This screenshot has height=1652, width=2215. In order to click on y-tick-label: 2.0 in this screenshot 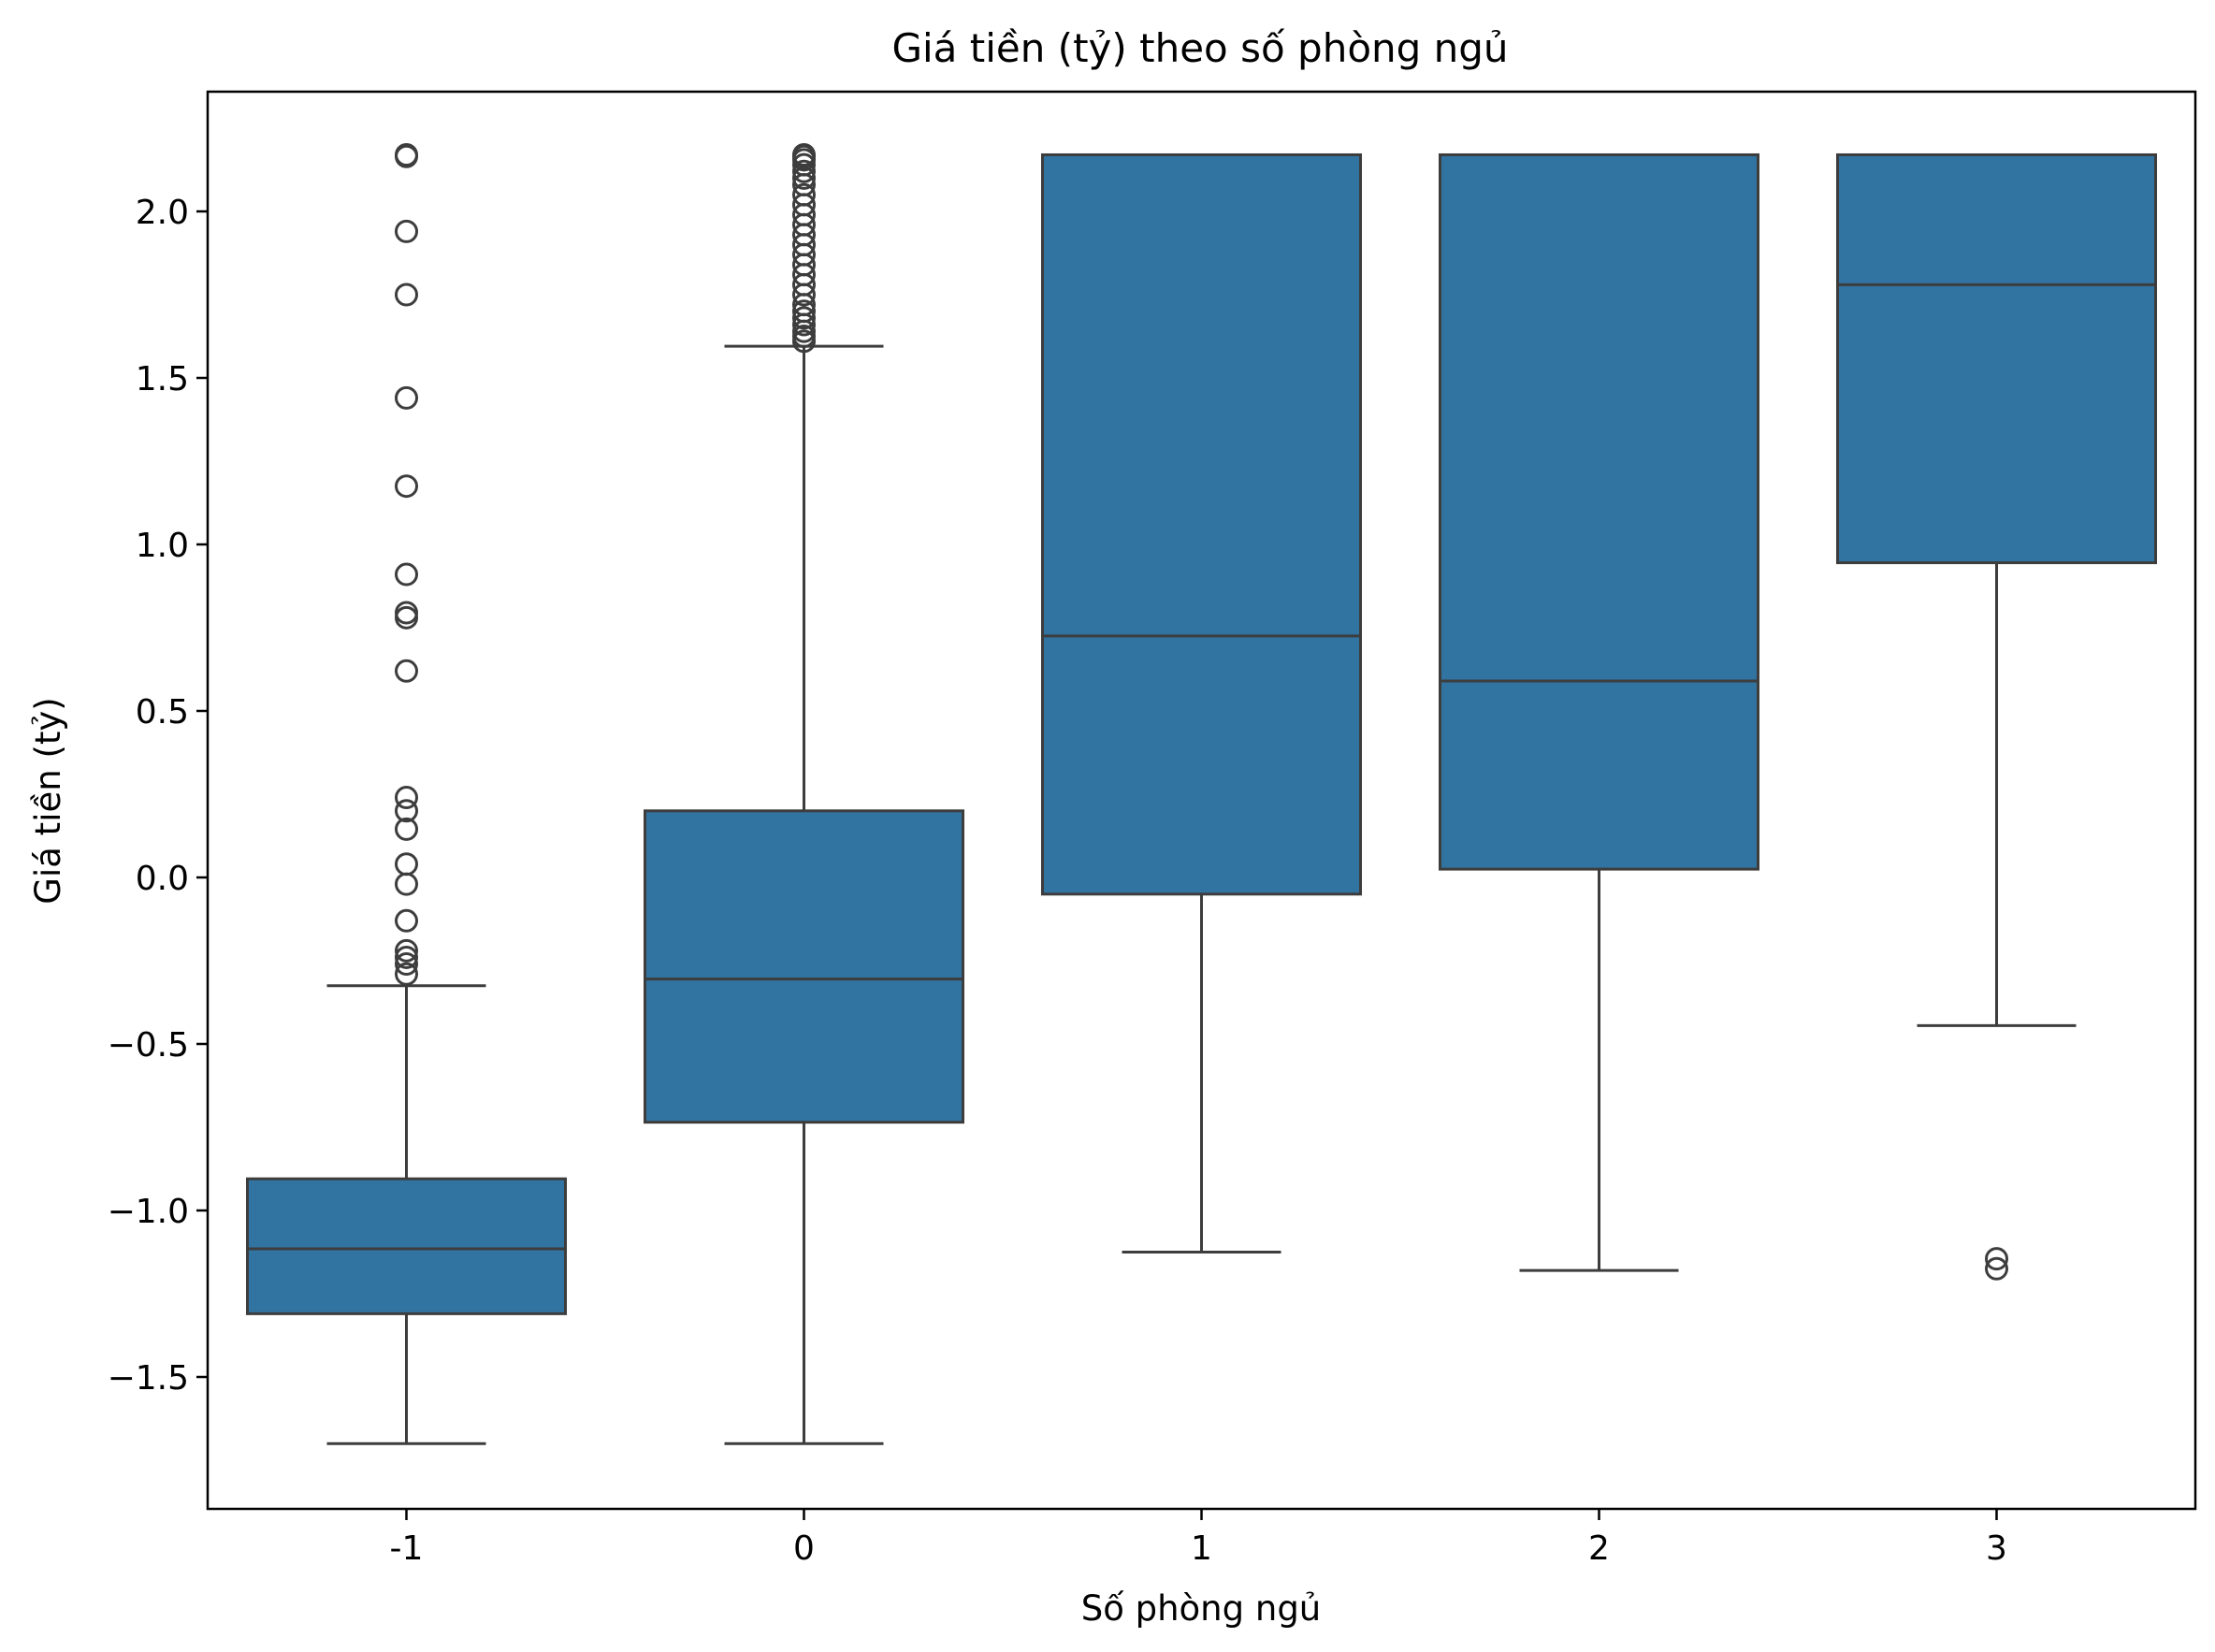, I will do `click(162, 213)`.